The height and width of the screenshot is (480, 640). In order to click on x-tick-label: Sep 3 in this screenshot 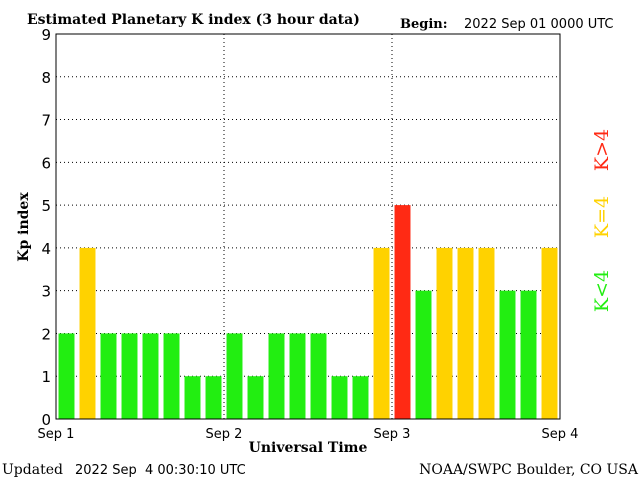, I will do `click(392, 434)`.